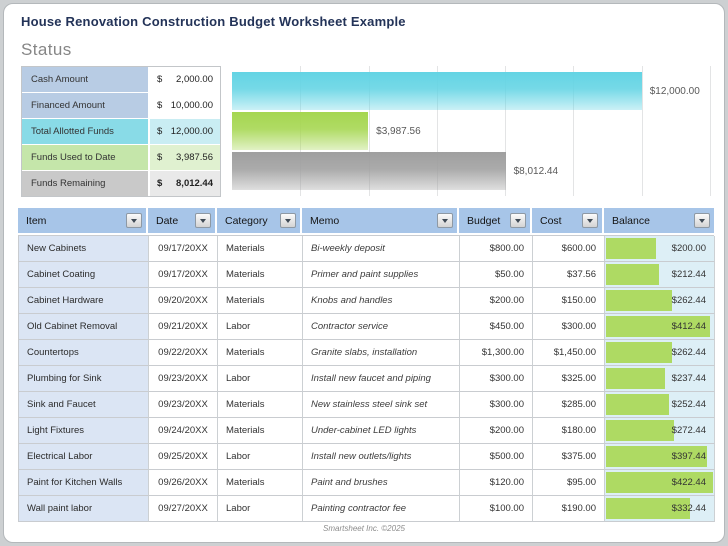 Image resolution: width=728 pixels, height=546 pixels. Describe the element at coordinates (83, 220) in the screenshot. I see `column-header-item: Item` at that location.